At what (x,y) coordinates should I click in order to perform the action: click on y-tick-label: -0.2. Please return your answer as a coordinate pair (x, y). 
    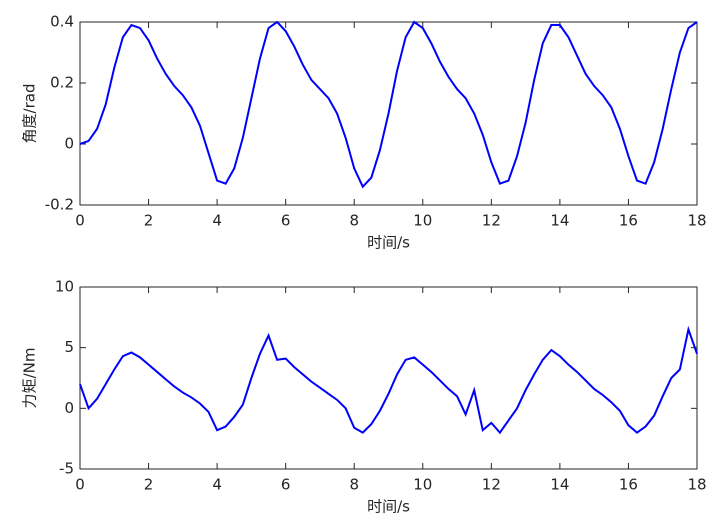
    Looking at the image, I should click on (59, 205).